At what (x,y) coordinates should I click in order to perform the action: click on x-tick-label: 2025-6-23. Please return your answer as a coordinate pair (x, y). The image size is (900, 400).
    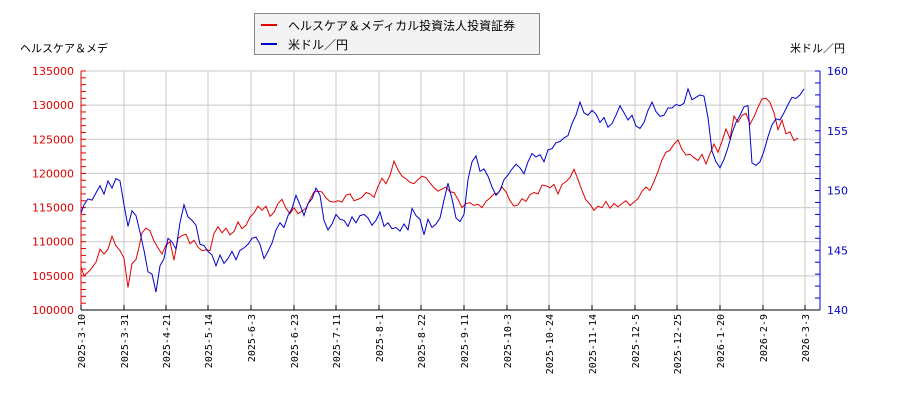
    Looking at the image, I should click on (295, 341).